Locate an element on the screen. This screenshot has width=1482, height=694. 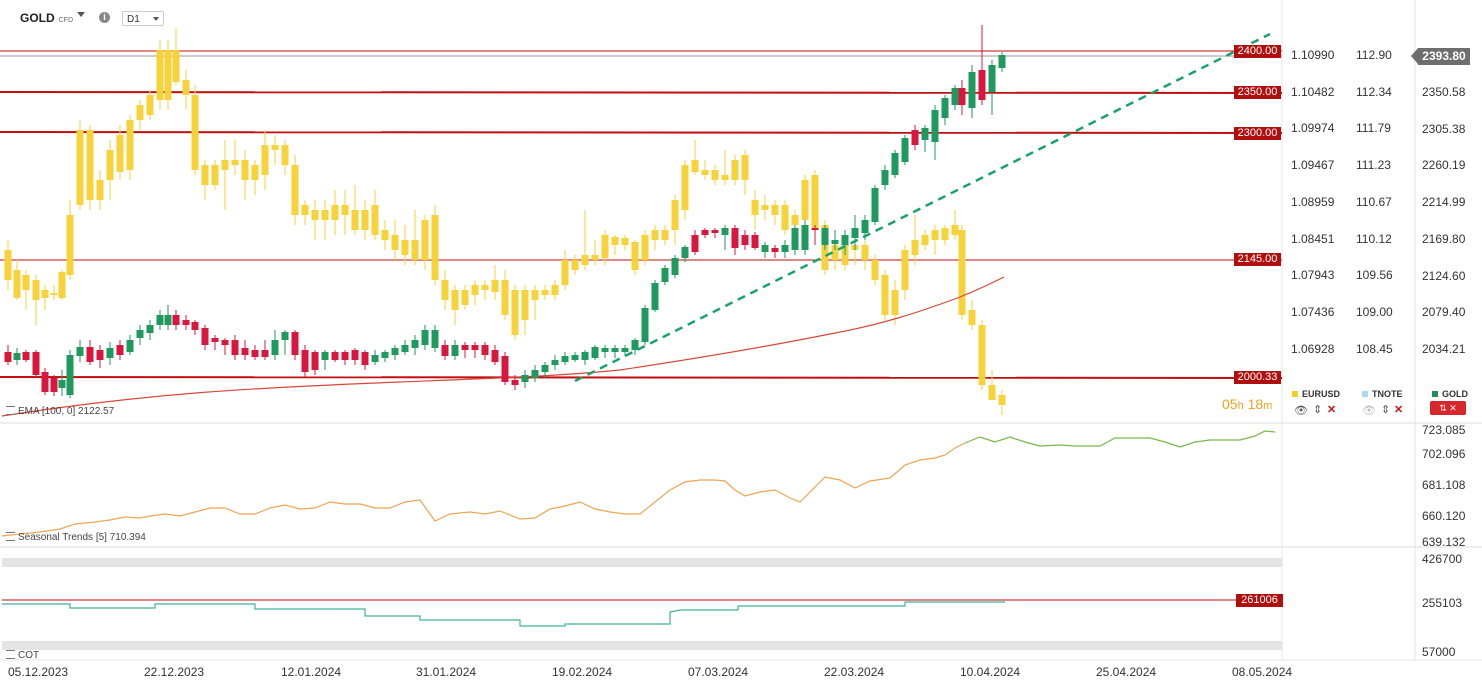
date-tick: 22.03.2024 is located at coordinates (854, 672).